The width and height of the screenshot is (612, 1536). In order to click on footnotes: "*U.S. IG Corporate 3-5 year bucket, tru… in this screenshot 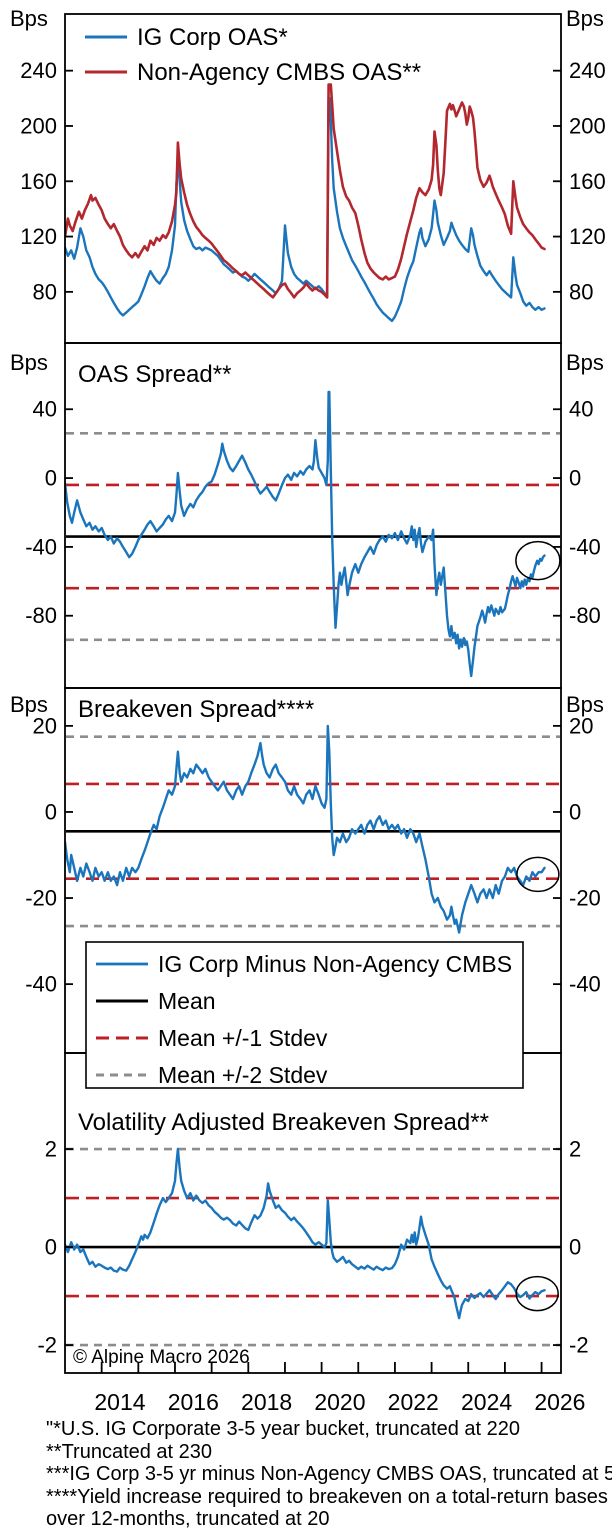, I will do `click(329, 1474)`.